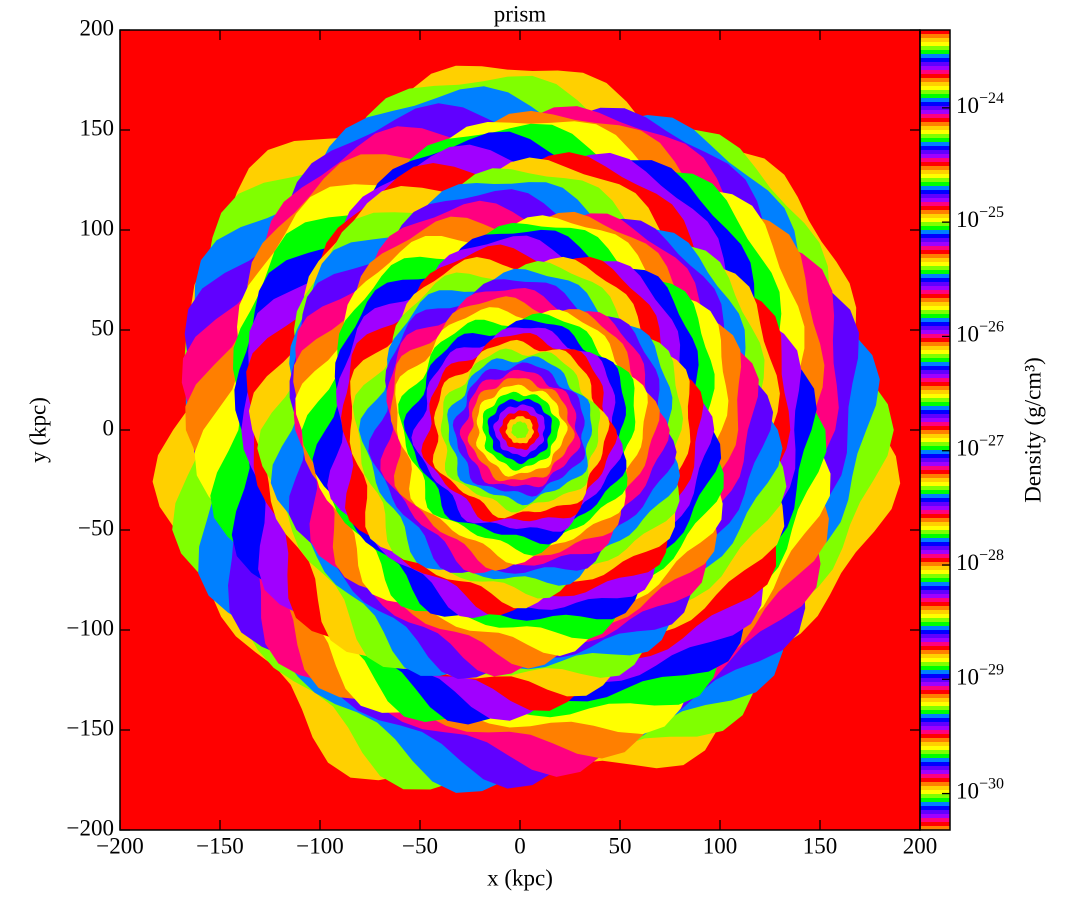 This screenshot has height=920, width=1085. Describe the element at coordinates (620, 845) in the screenshot. I see `x-tick-label: 50` at that location.